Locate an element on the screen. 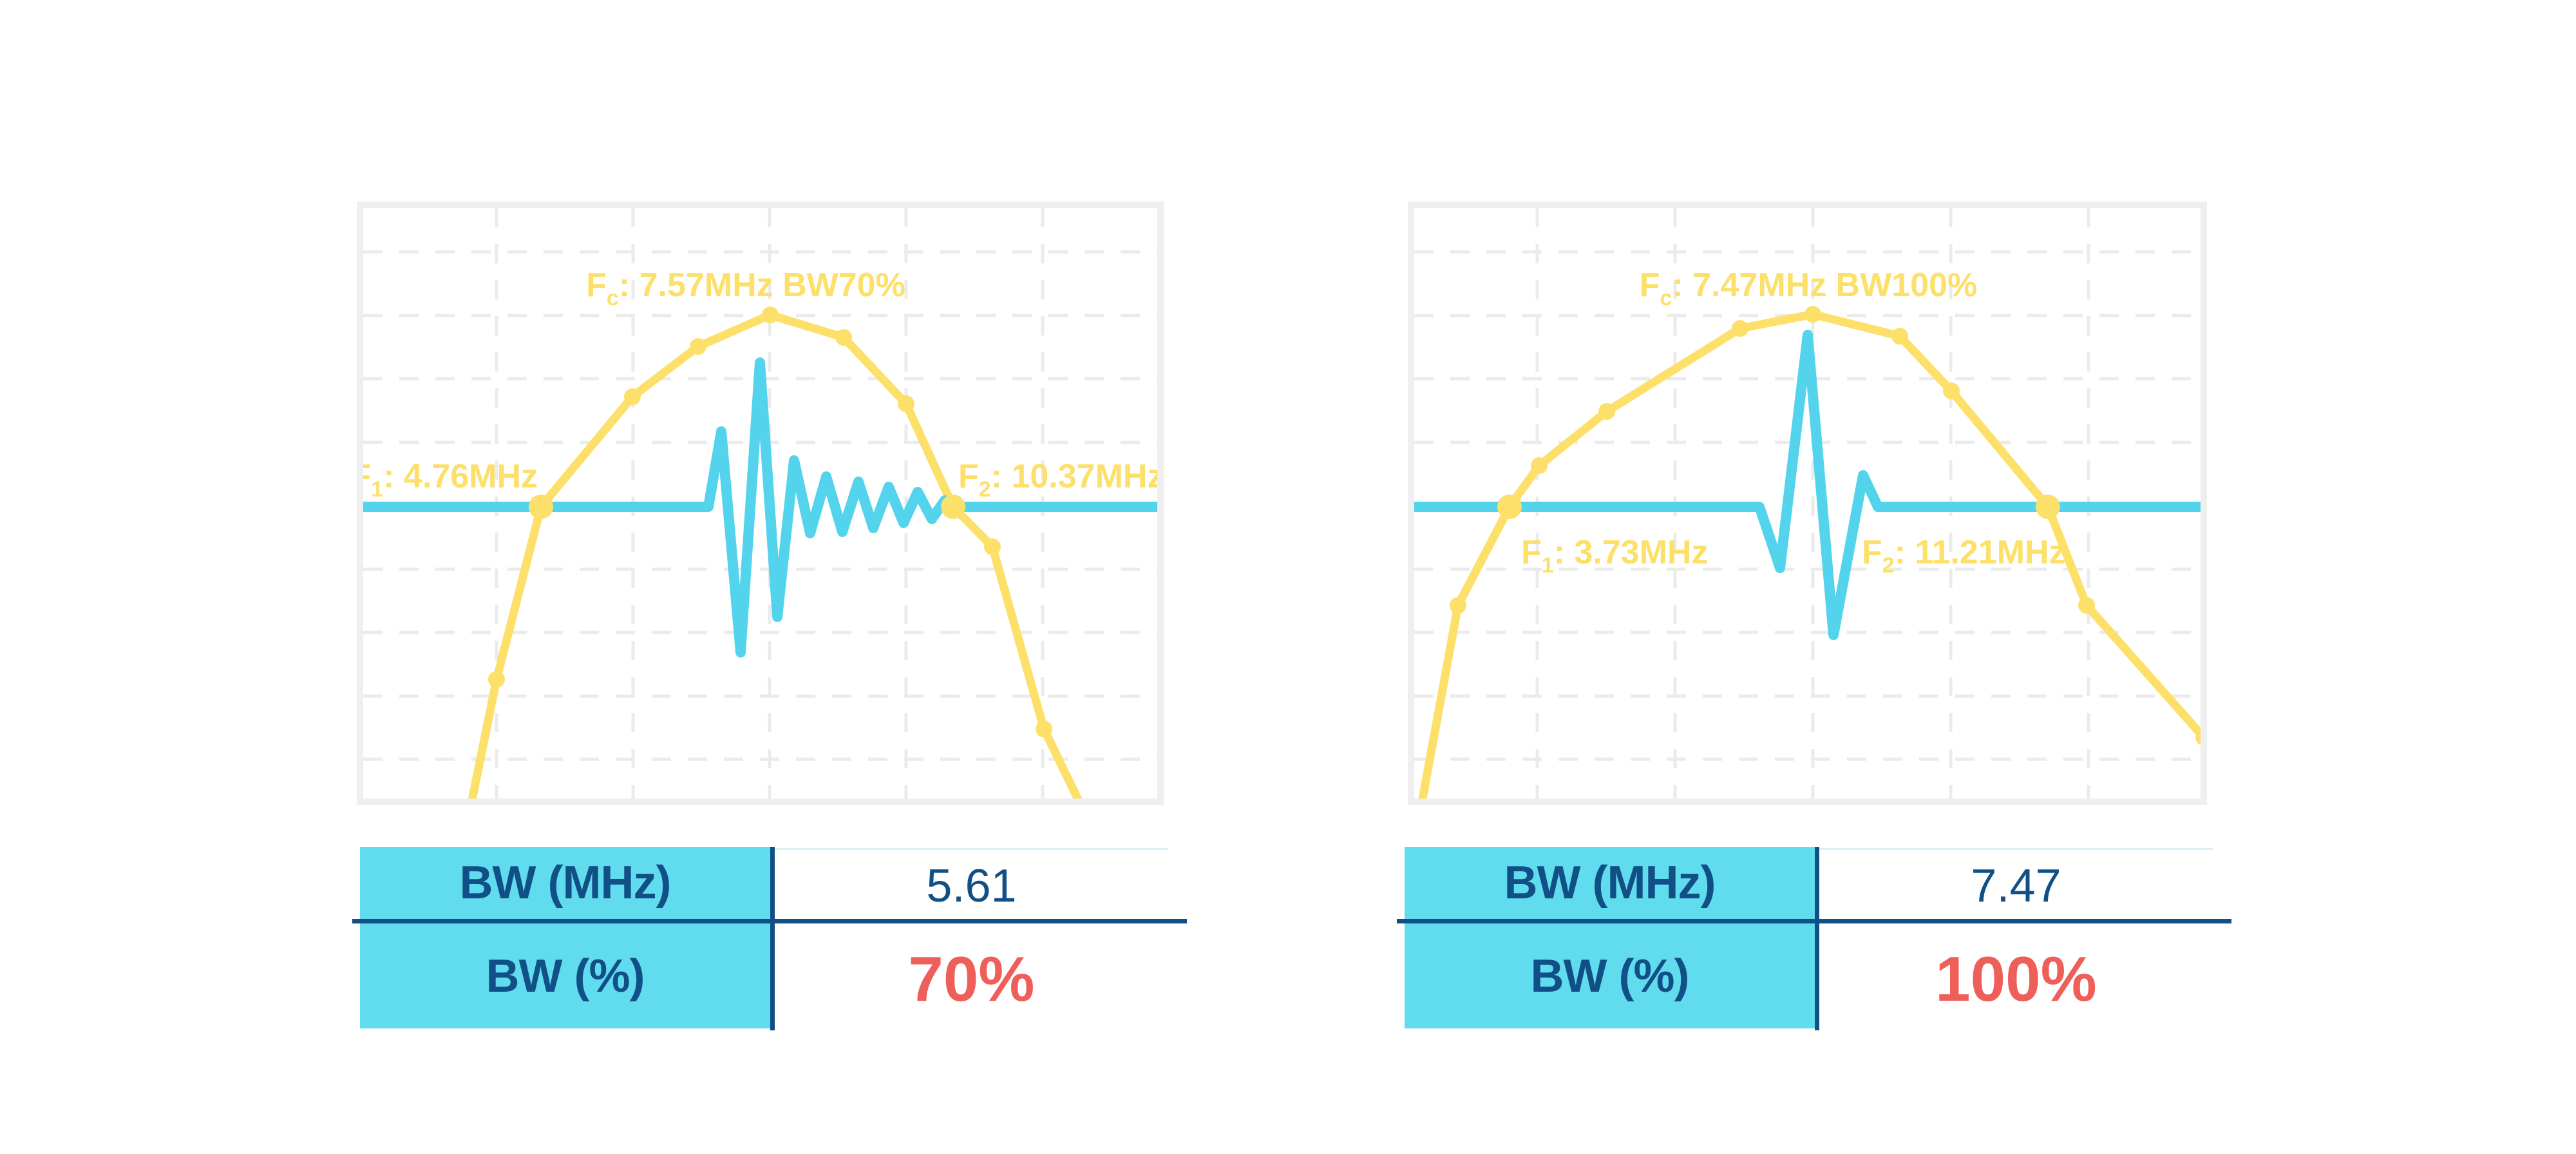 Image resolution: width=2576 pixels, height=1154 pixels. bw-table-right-value-column: 7.47 100% is located at coordinates (2016, 938).